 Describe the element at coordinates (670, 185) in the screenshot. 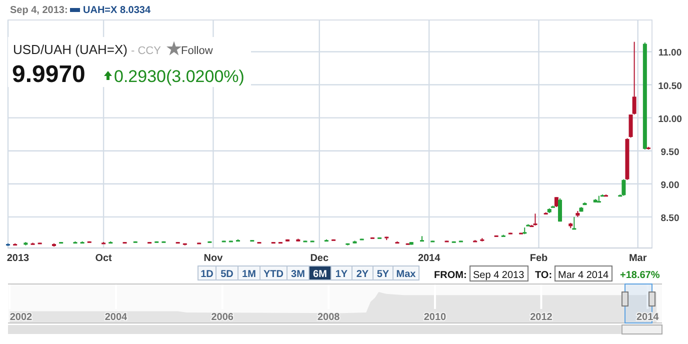

I see `y-tick-label: 9.00` at that location.